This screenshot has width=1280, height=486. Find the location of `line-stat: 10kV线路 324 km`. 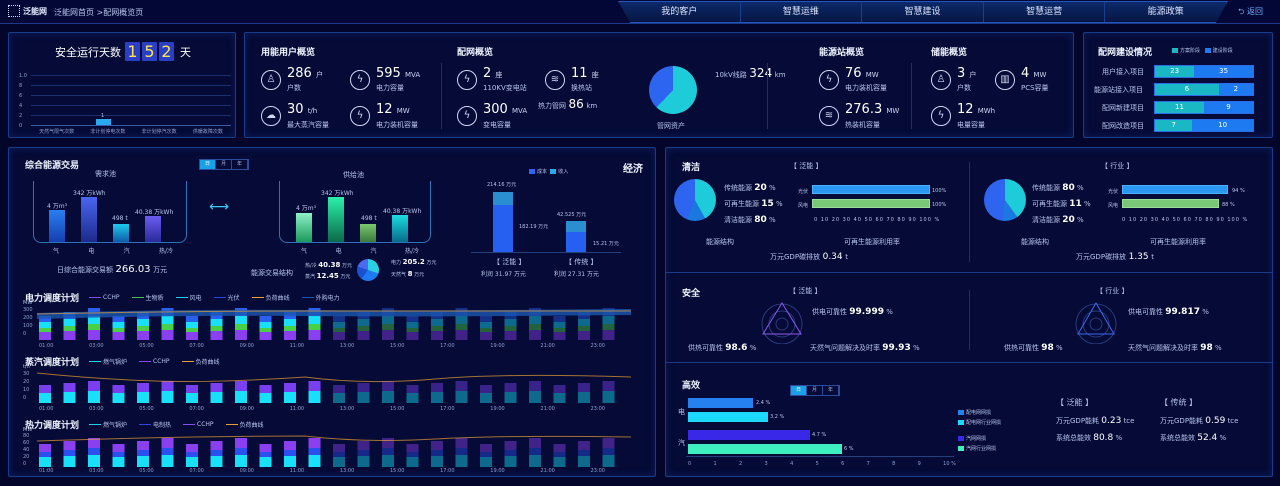

line-stat: 10kV线路 324 km is located at coordinates (750, 73).